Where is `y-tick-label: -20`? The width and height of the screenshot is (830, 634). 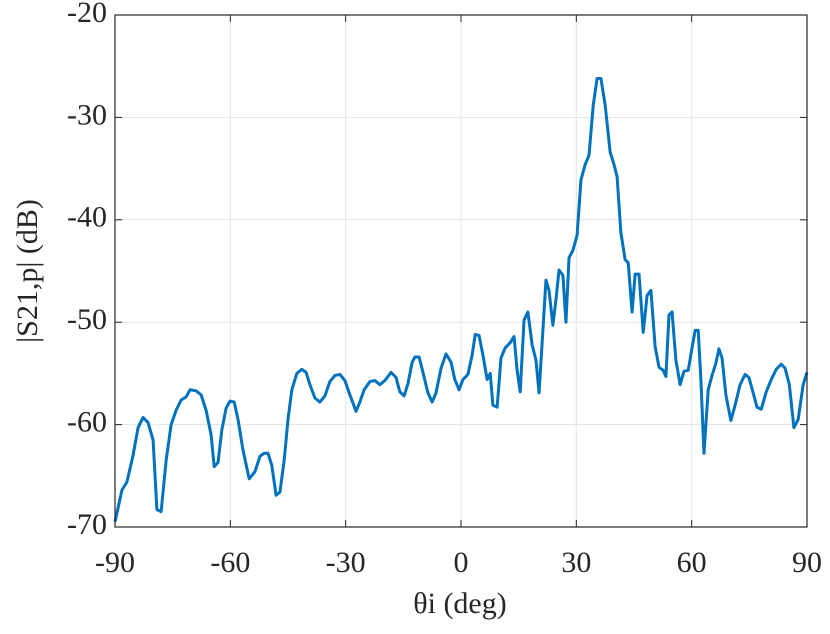 y-tick-label: -20 is located at coordinates (87, 14).